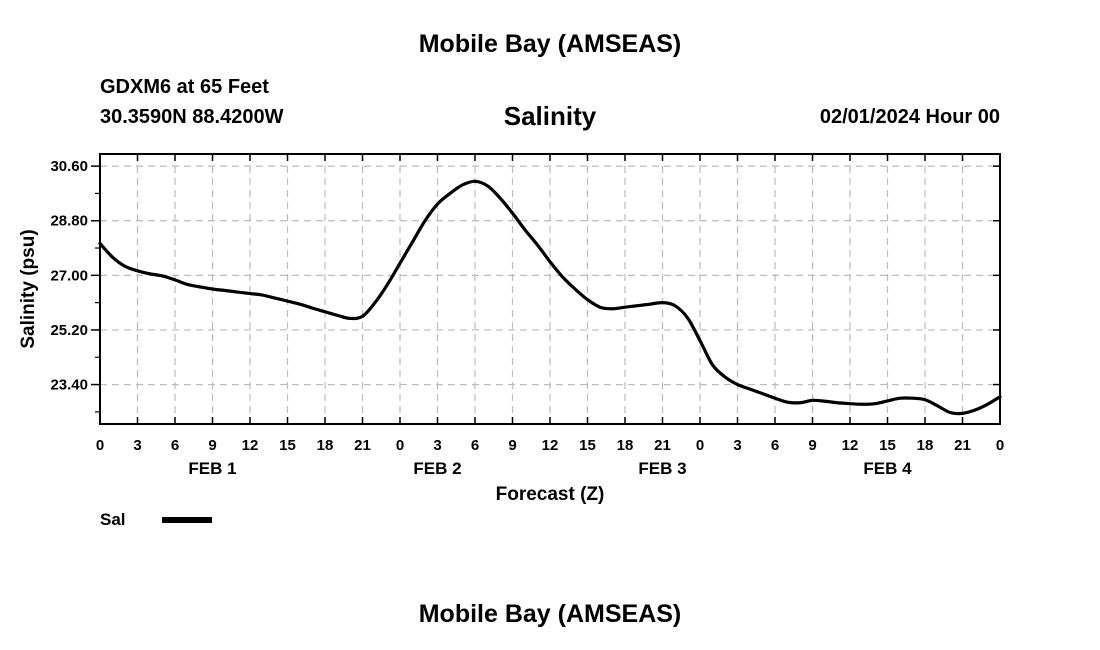 This screenshot has width=1100, height=650. I want to click on legend-label: Sal, so click(113, 519).